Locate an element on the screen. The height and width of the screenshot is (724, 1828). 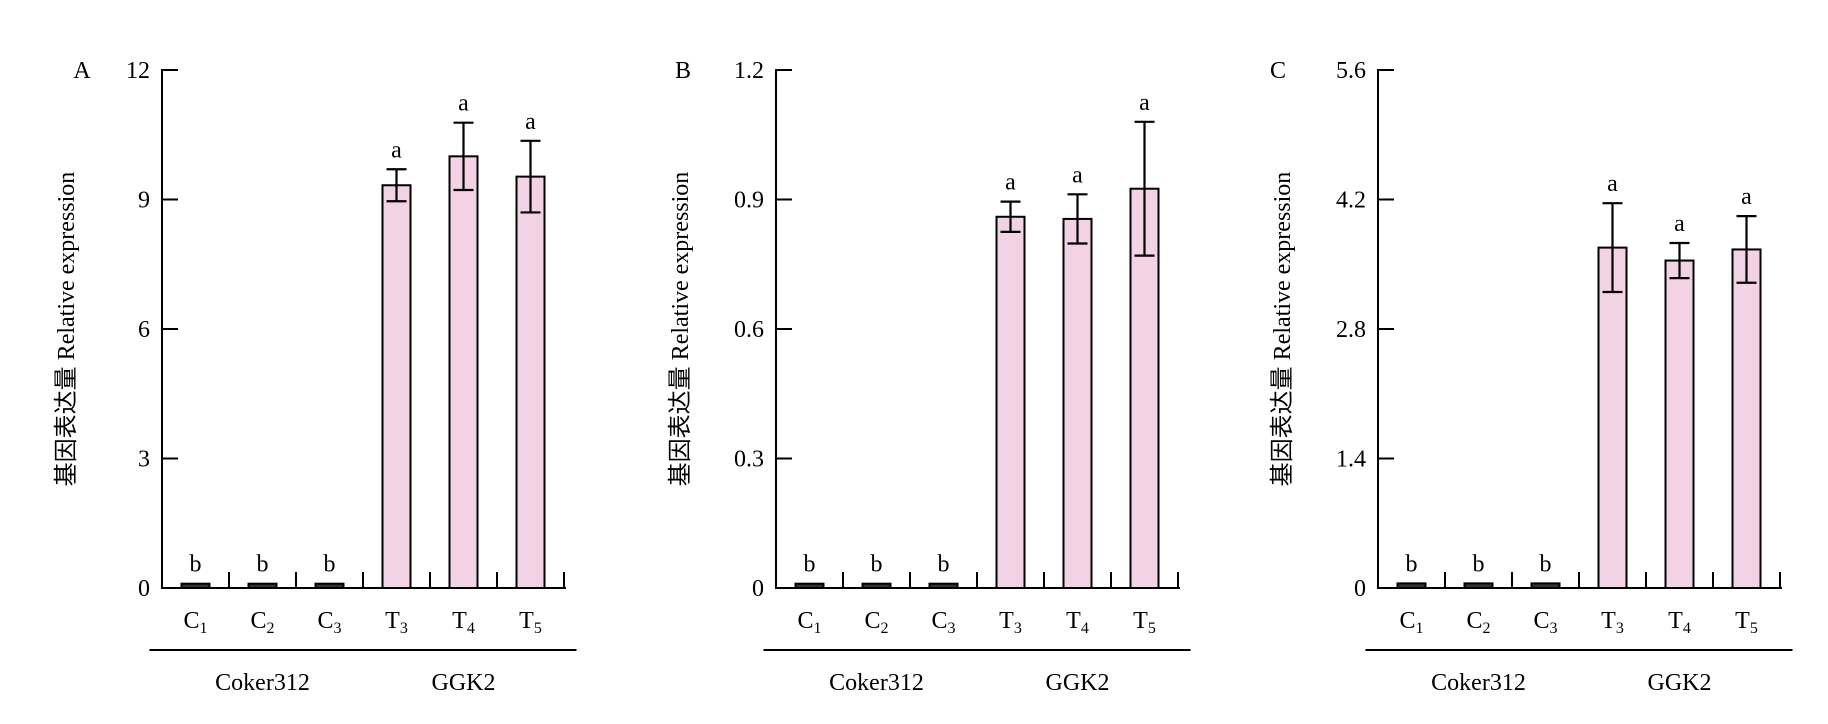
y-tick-label: 1.2 is located at coordinates (749, 71).